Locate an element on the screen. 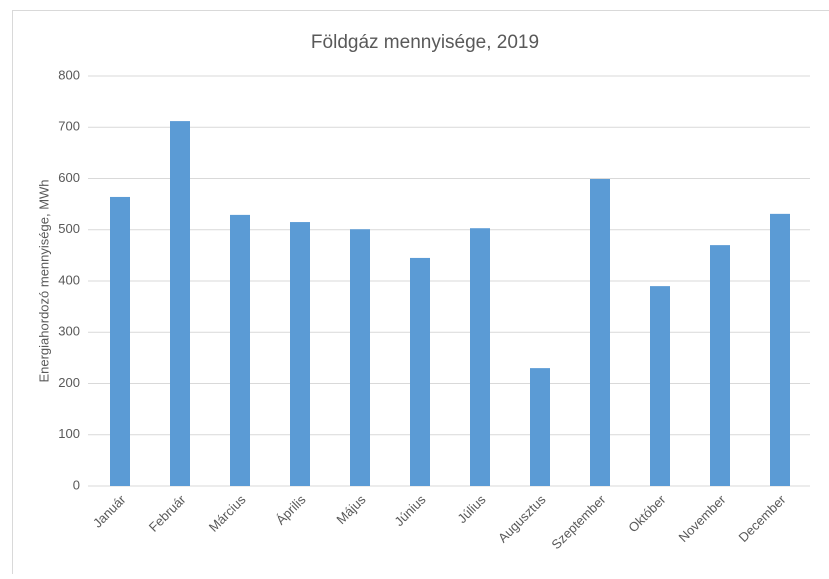 The height and width of the screenshot is (579, 829). chart-title: Földgáz mennyisége, 2019 is located at coordinates (425, 42).